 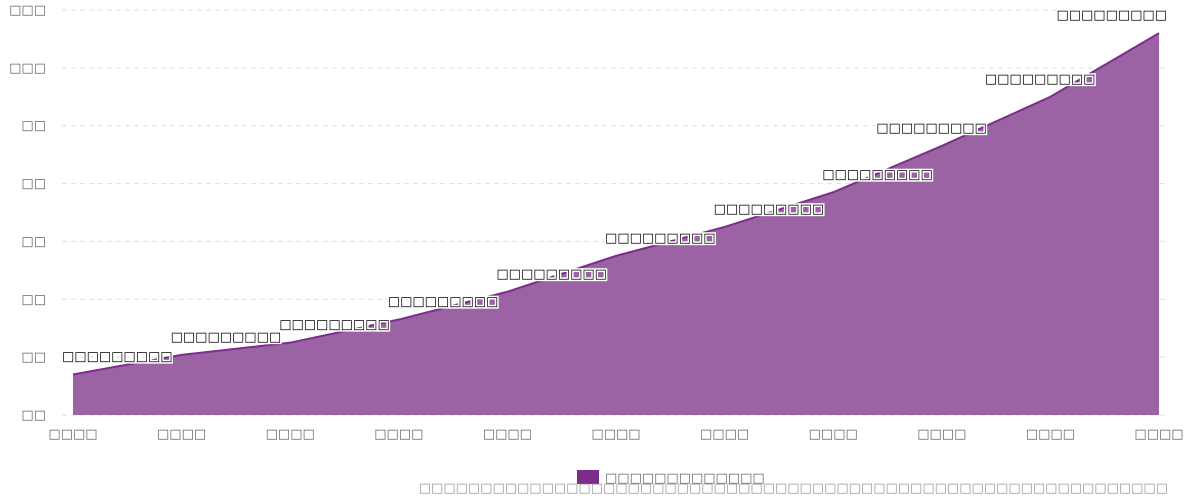 I want to click on y-axis-ticks: □□□□□□□□□□□□□□□□□□, so click(x=27, y=213).